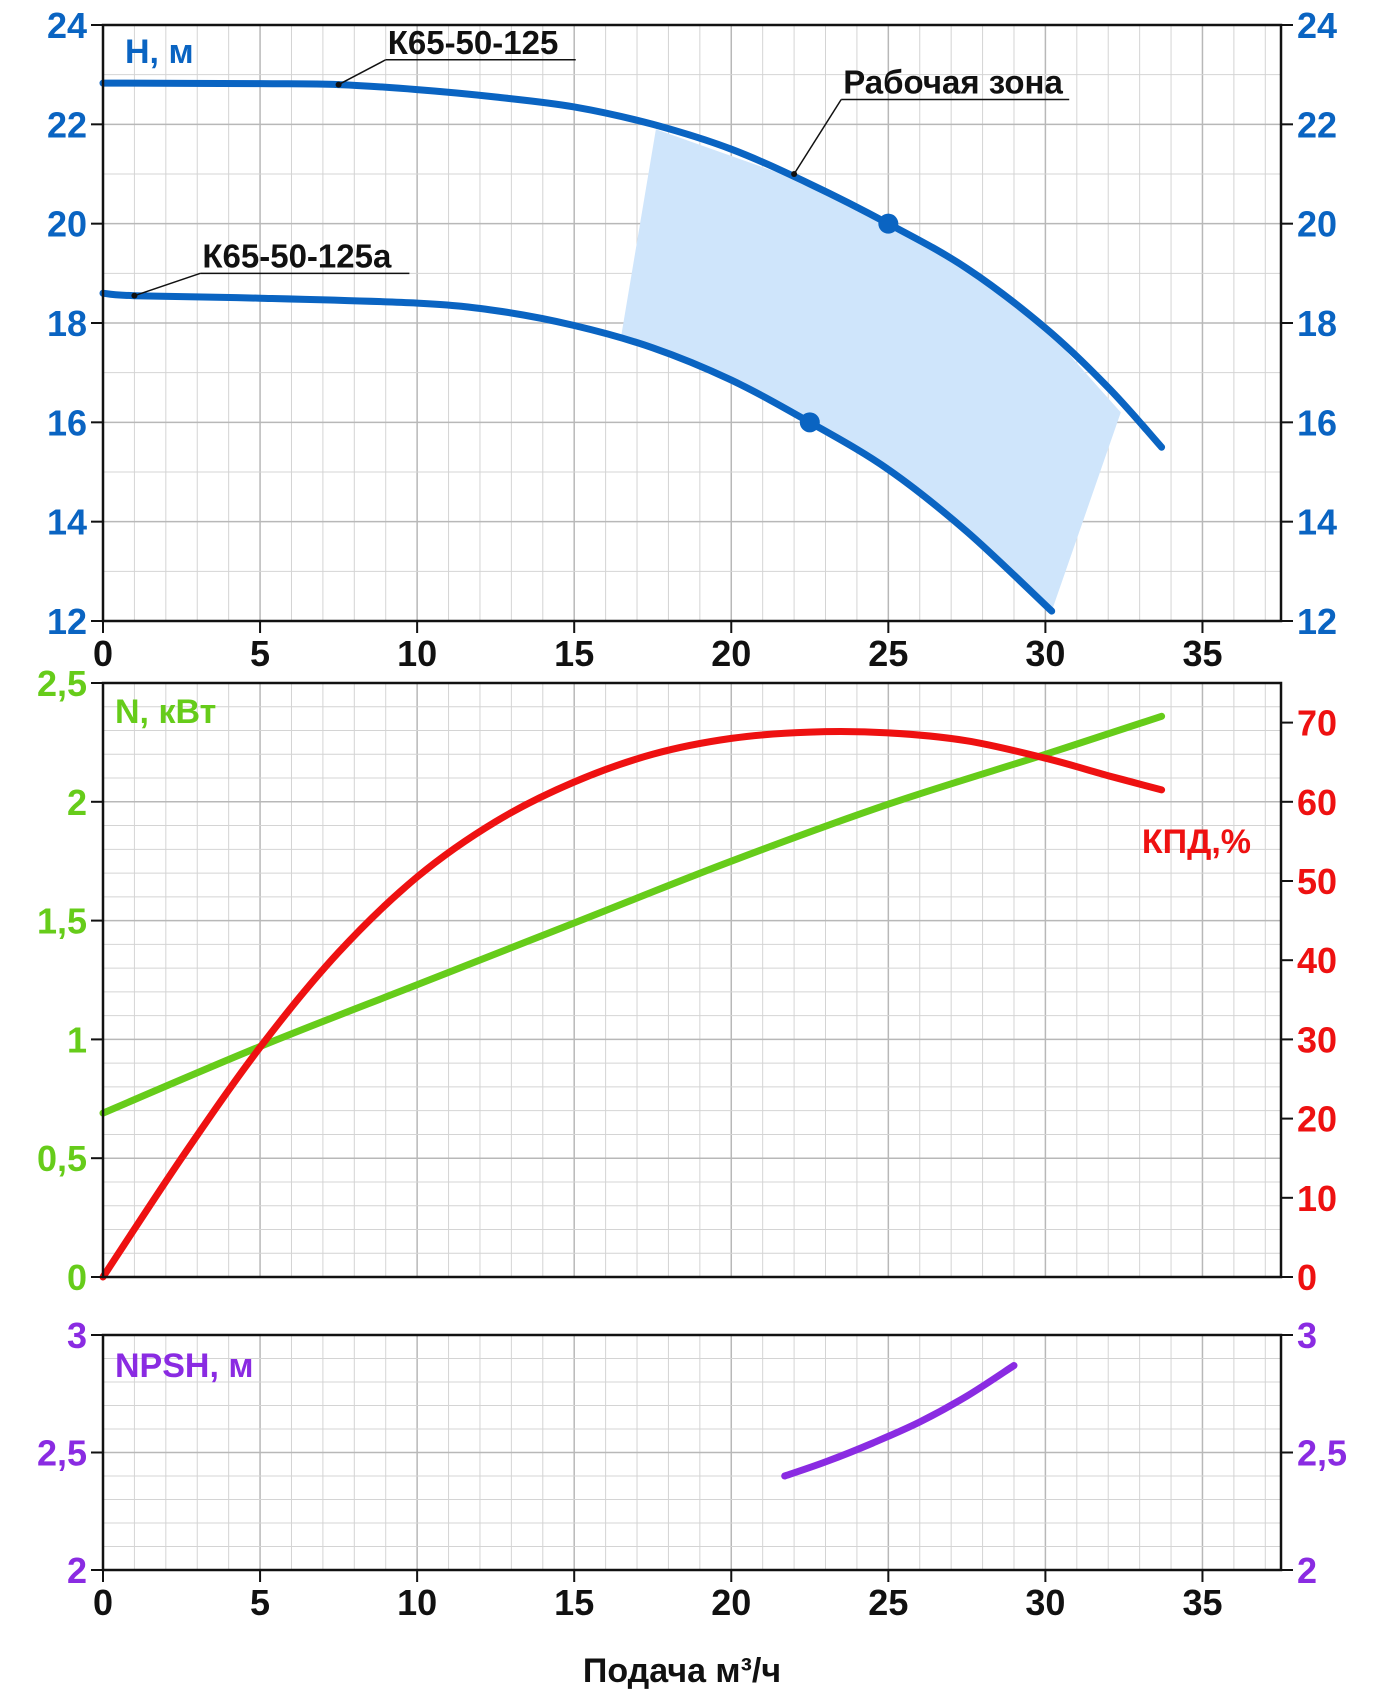 This screenshot has width=1400, height=1700. I want to click on power-axis-label: N, кВт, so click(165, 712).